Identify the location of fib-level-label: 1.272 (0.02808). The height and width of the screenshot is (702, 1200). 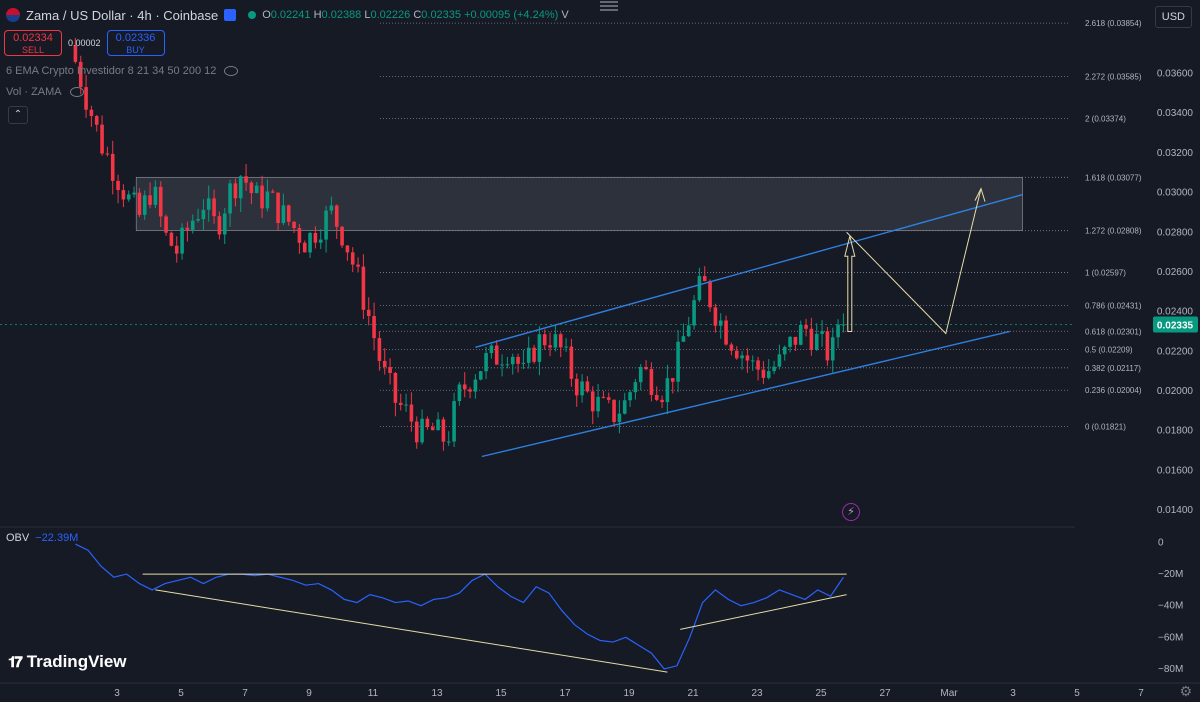
(1113, 231).